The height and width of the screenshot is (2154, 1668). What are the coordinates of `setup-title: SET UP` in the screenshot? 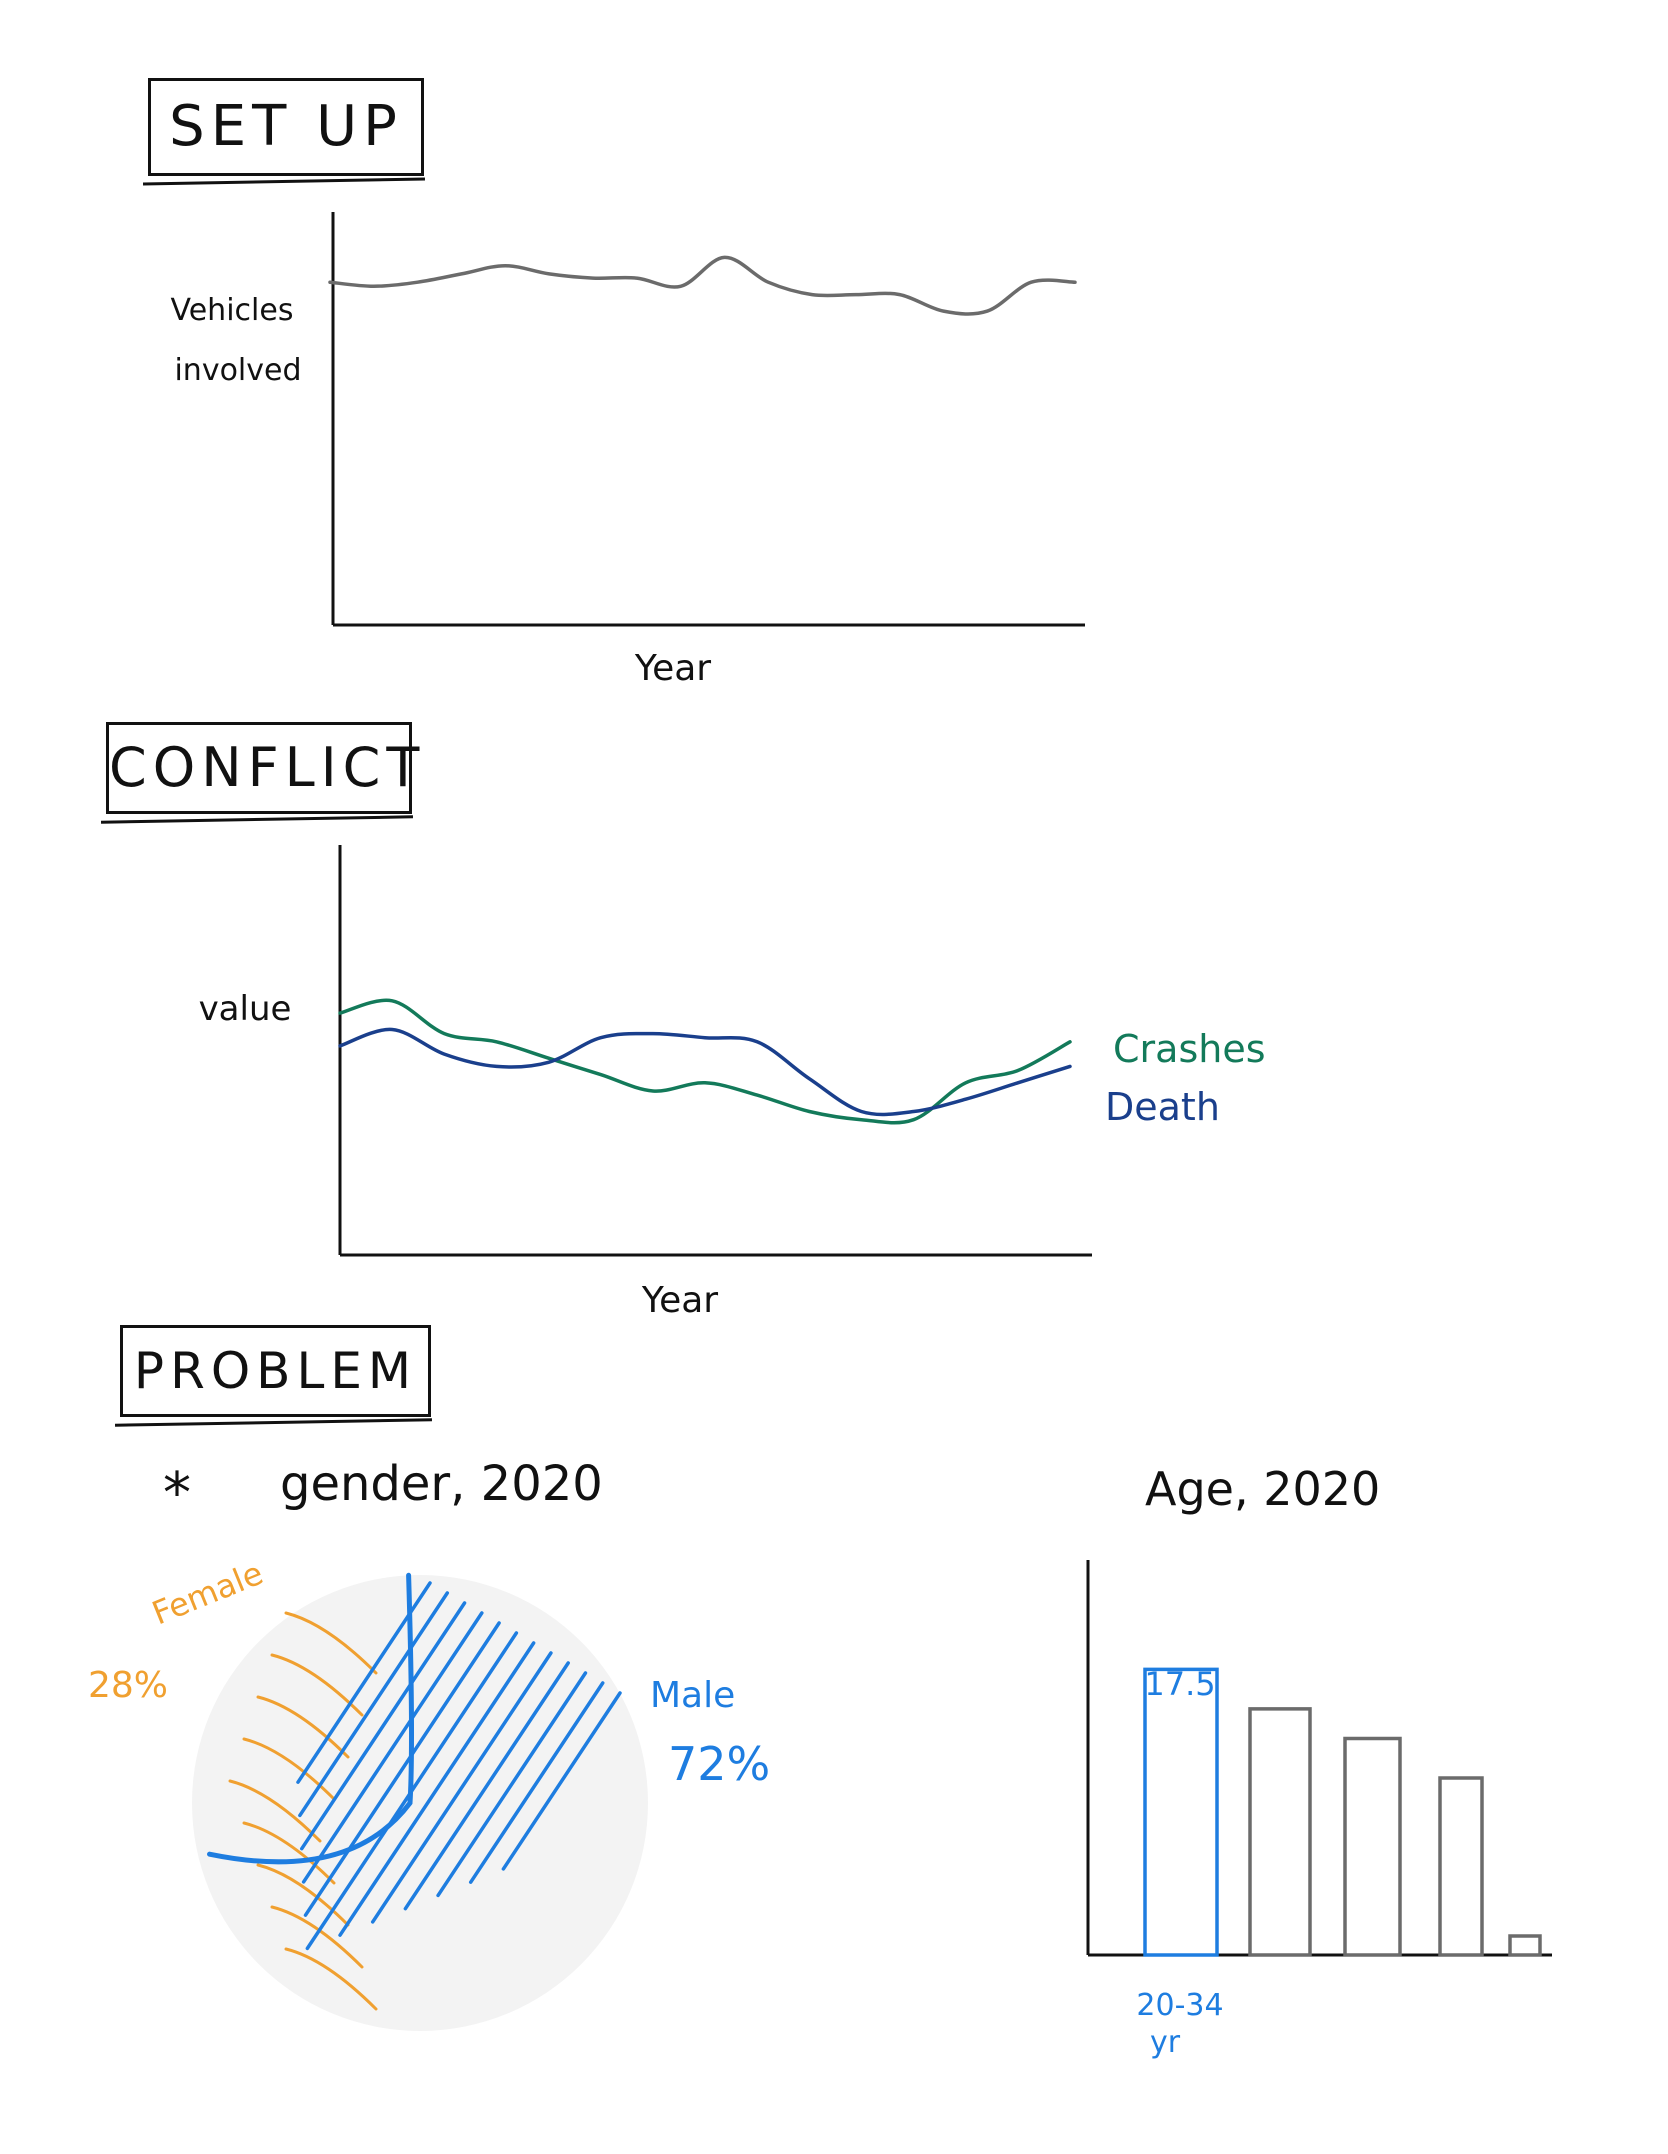 It's located at (286, 127).